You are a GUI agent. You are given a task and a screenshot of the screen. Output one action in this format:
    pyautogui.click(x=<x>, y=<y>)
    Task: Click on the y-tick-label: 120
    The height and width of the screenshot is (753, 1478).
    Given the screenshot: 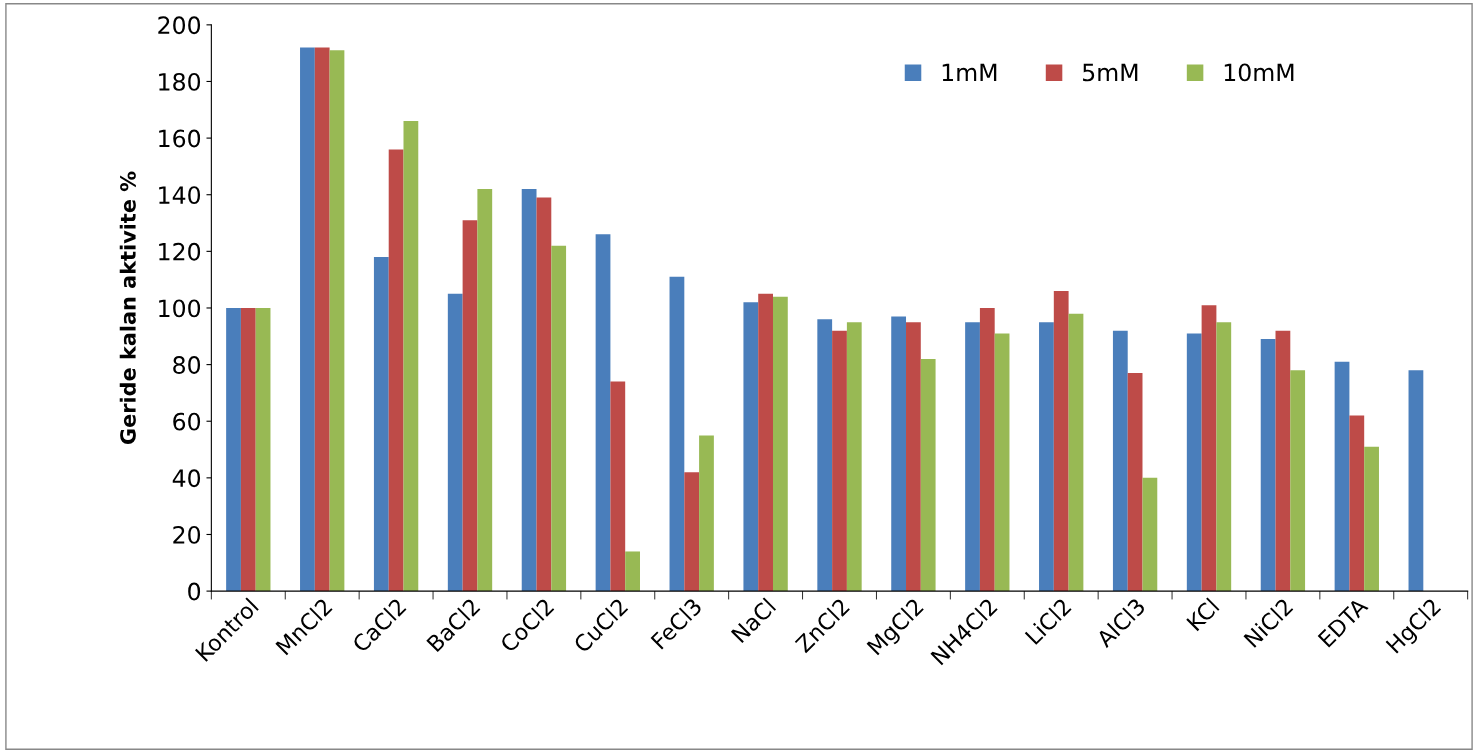 What is the action you would take?
    pyautogui.click(x=180, y=251)
    